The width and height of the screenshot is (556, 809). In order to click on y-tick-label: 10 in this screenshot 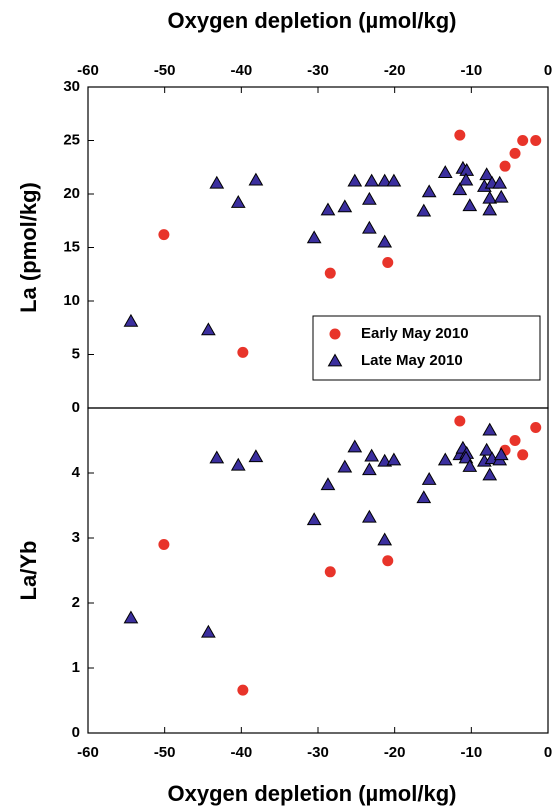, I will do `click(71, 300)`.